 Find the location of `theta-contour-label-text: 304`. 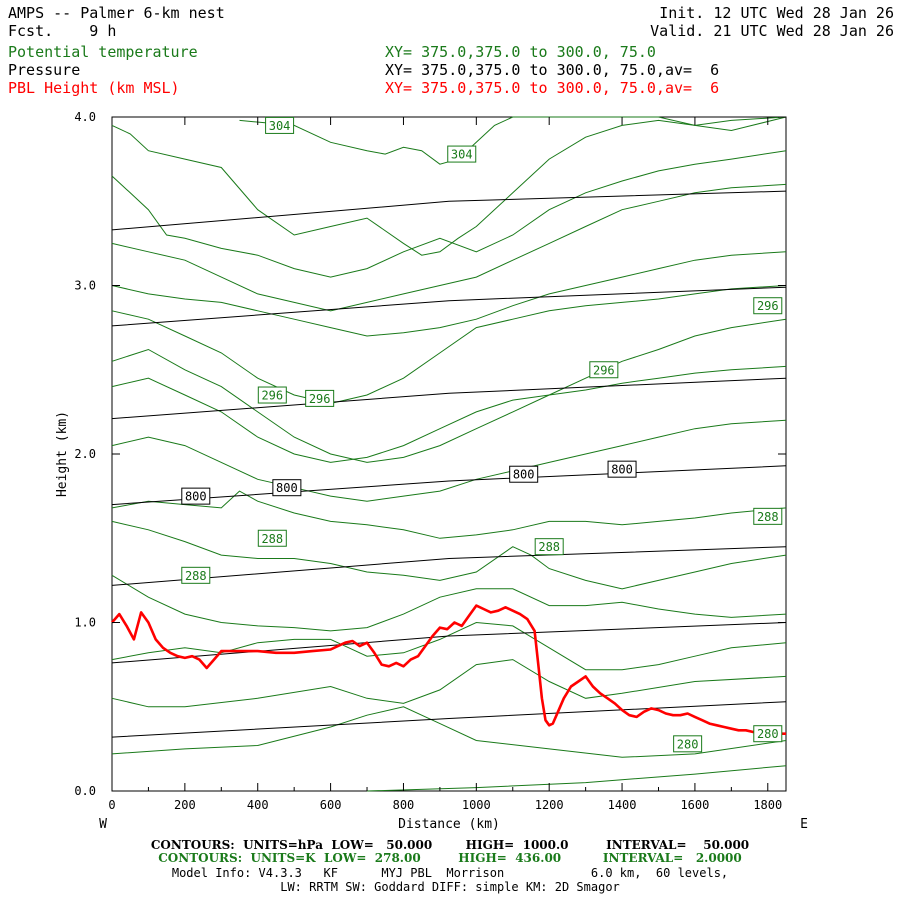

theta-contour-label-text: 304 is located at coordinates (462, 155).